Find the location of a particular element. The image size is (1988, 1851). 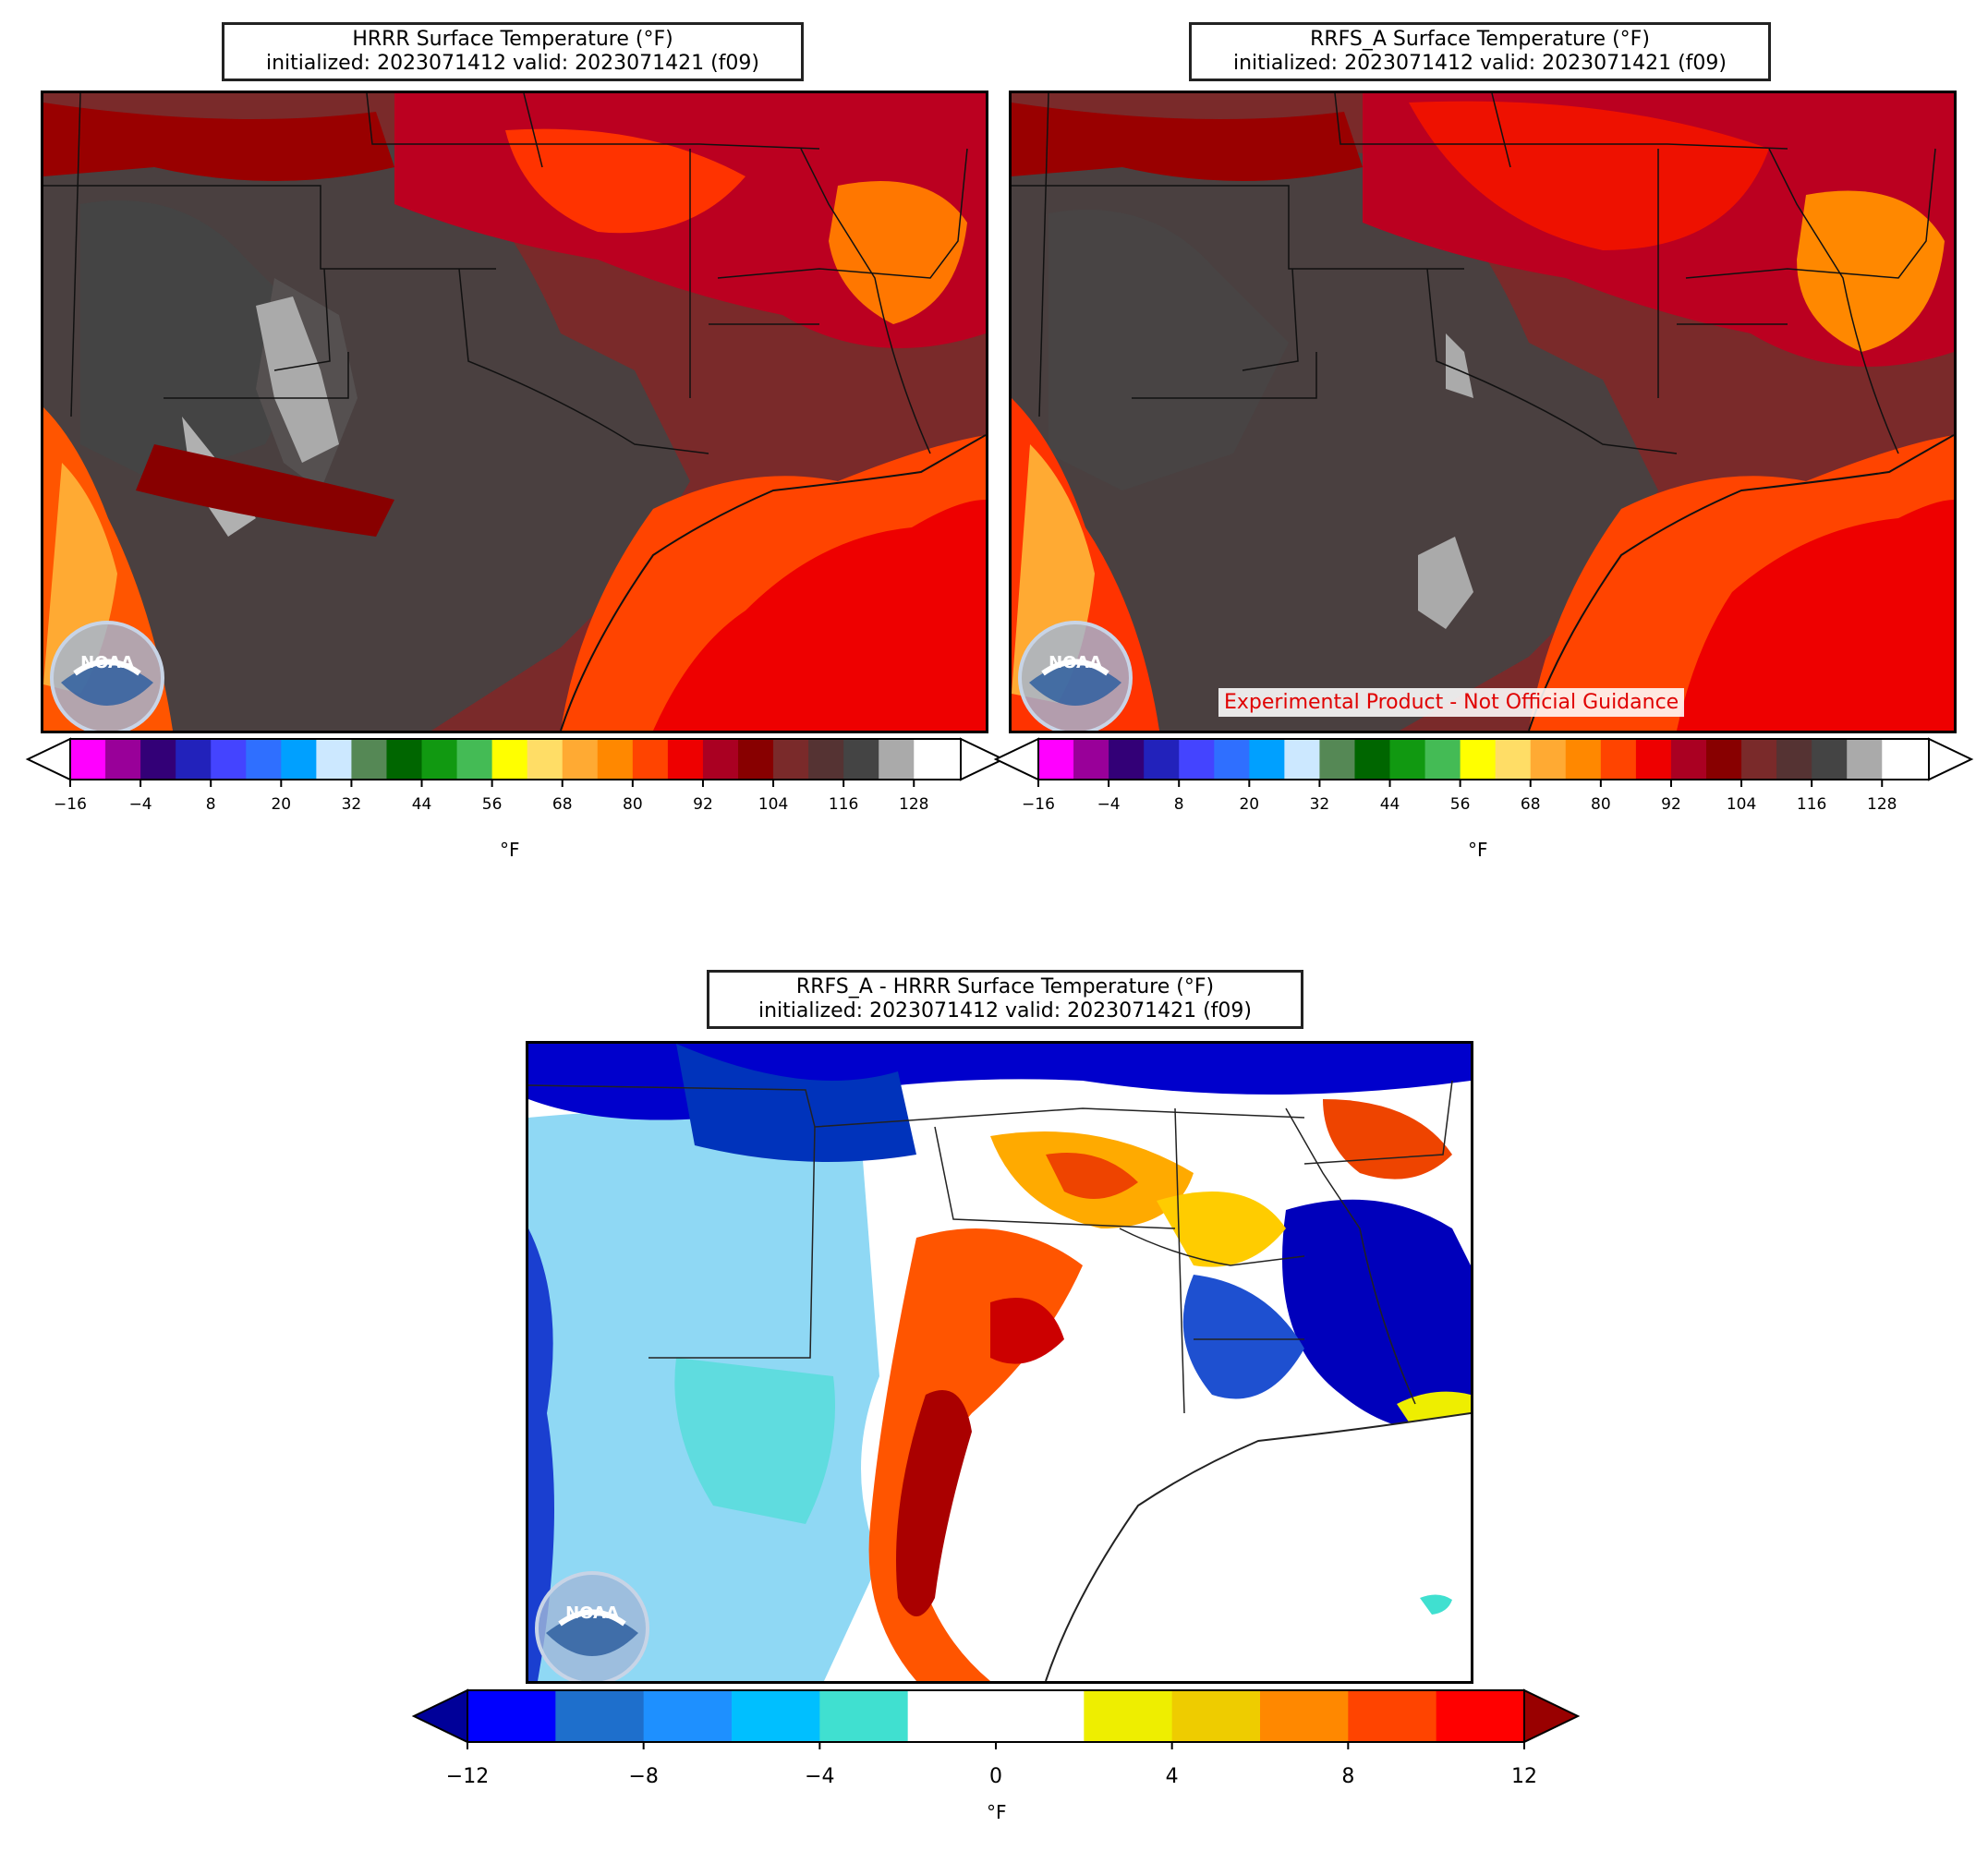

diff-colorbar-tick-label: −4 is located at coordinates (819, 1777).